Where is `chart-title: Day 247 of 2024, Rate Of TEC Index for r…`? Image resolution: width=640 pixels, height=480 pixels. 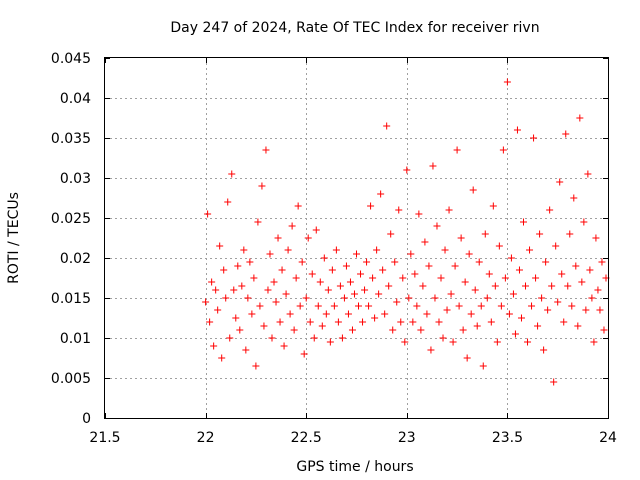
chart-title: Day 247 of 2024, Rate Of TEC Index for r… is located at coordinates (354, 28).